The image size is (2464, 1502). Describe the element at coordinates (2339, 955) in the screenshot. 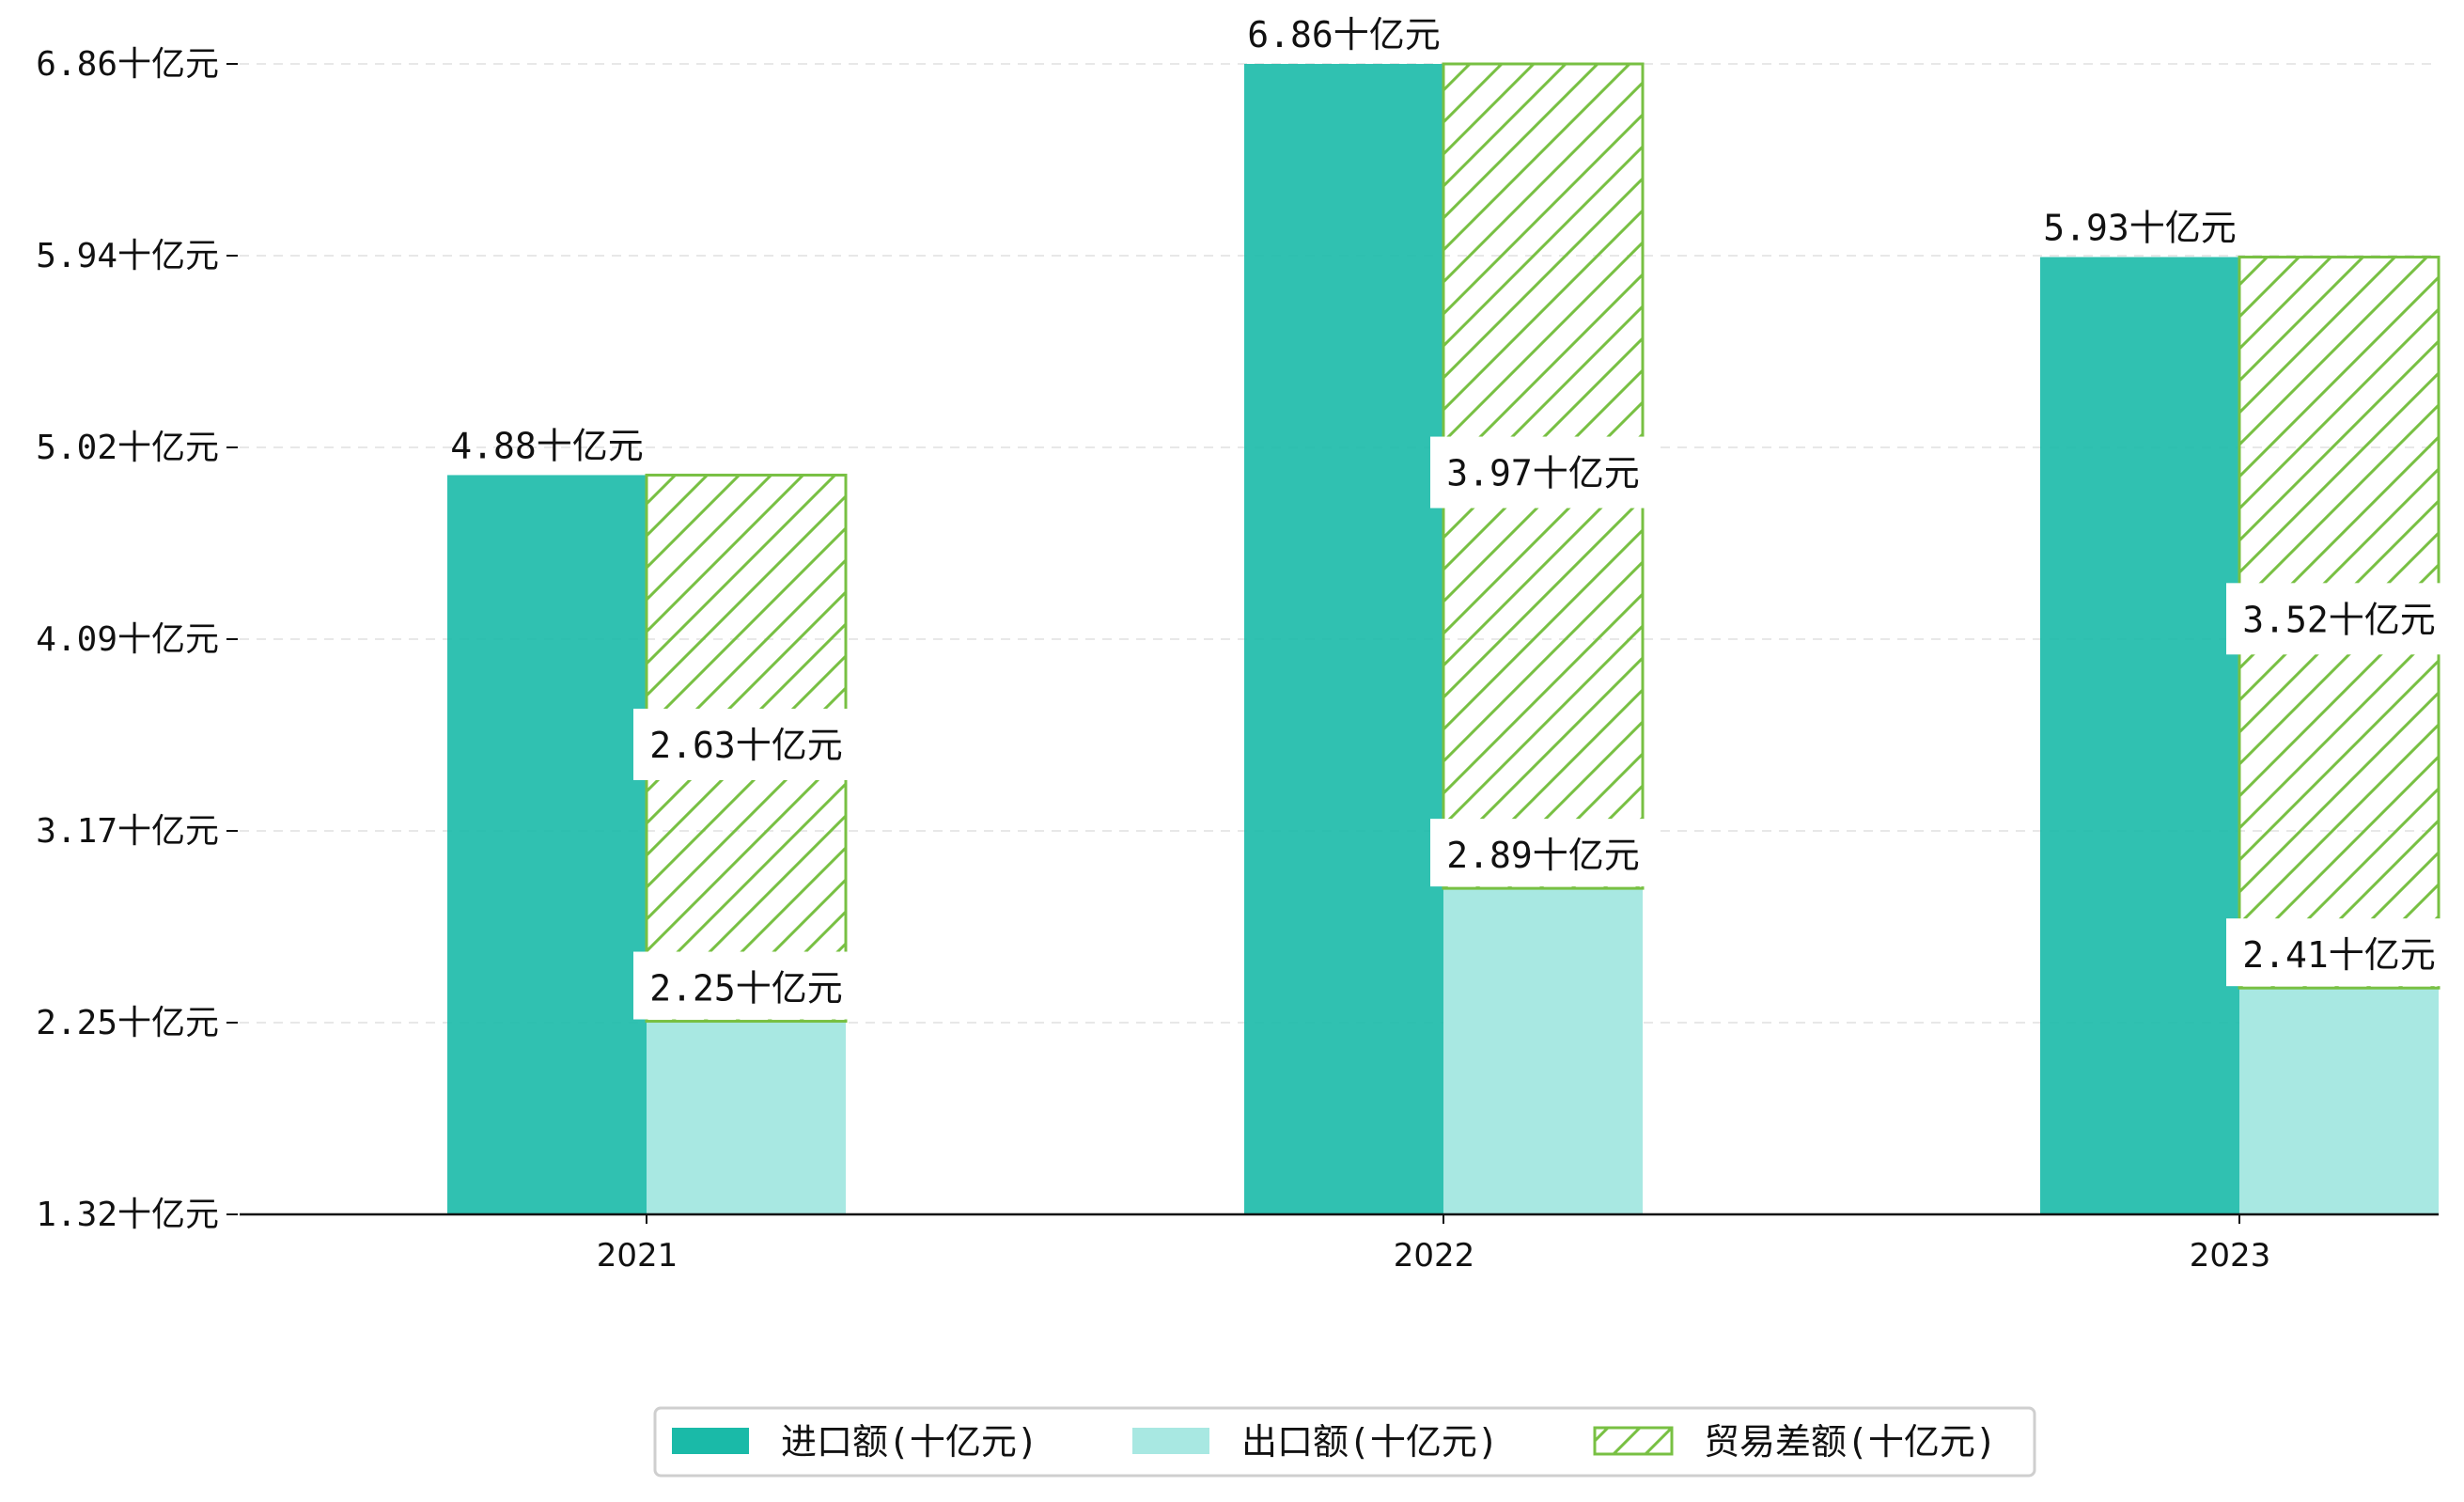

I see `data-label-export: 2.41十亿元` at that location.